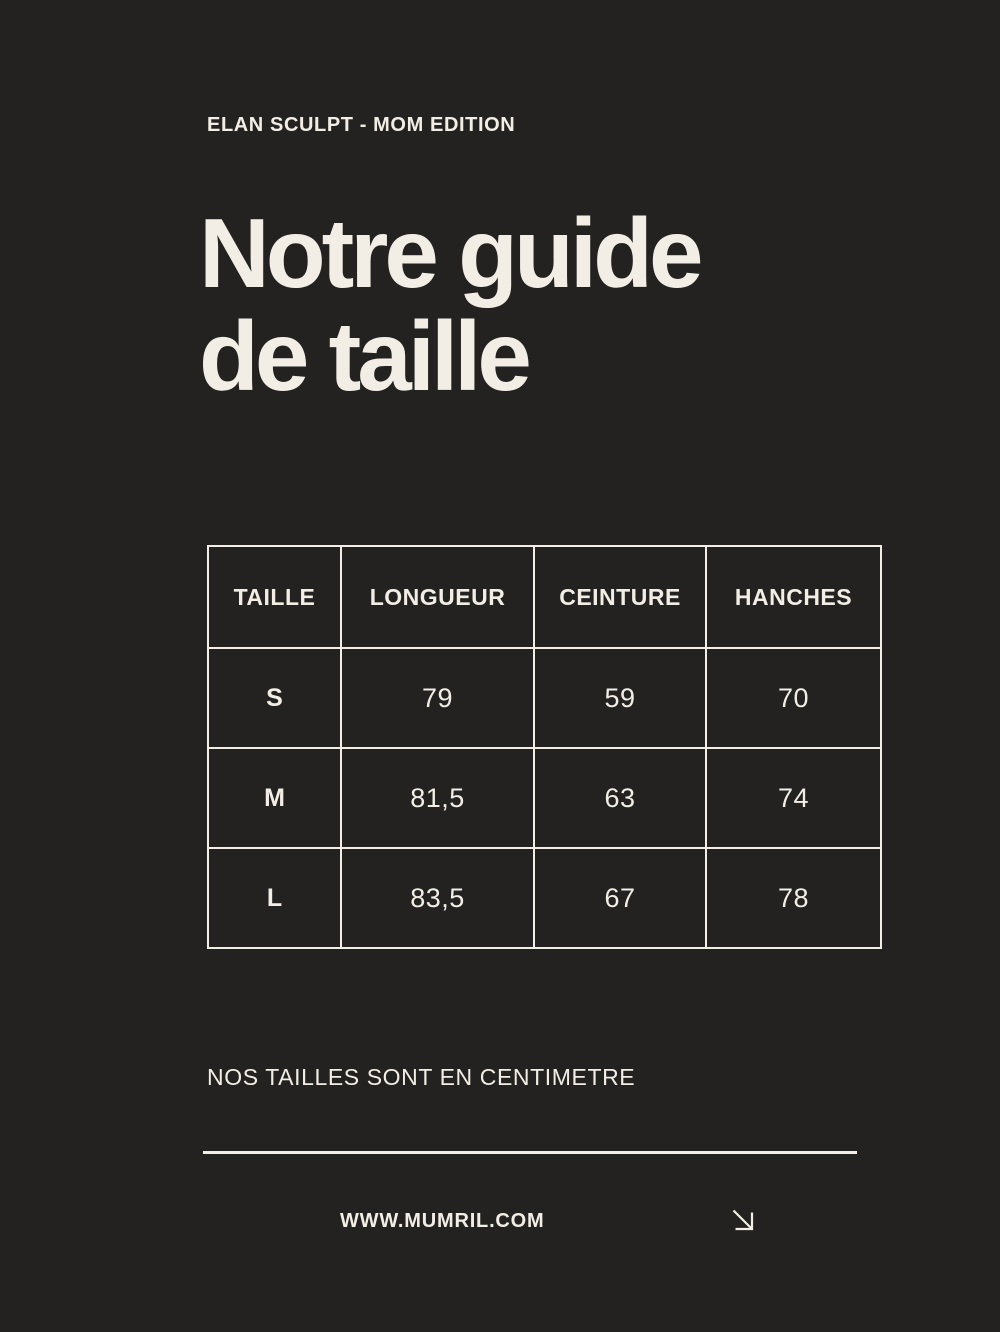 The height and width of the screenshot is (1332, 1000). I want to click on page-title: Notre guide de taille, so click(451, 304).